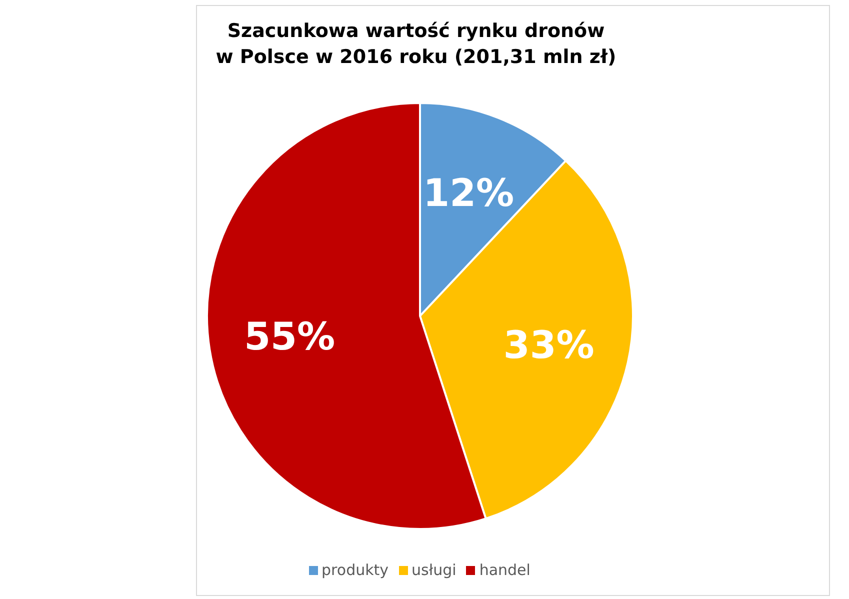 This screenshot has width=849, height=599. What do you see at coordinates (355, 570) in the screenshot?
I see `legend-label: produkty` at bounding box center [355, 570].